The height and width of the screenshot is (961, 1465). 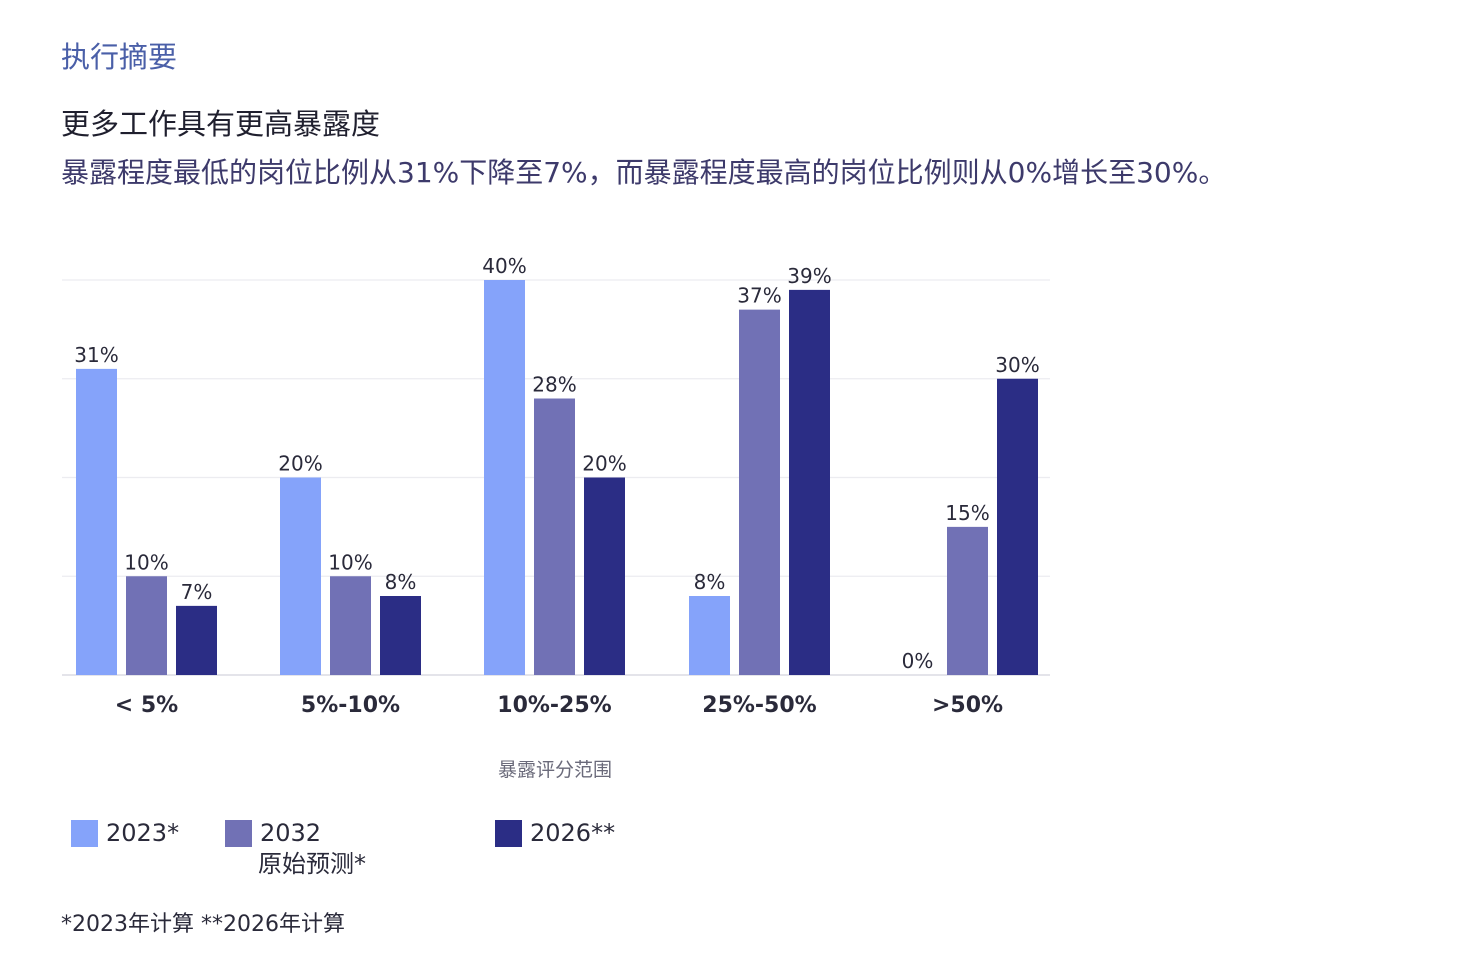 I want to click on legend-label-line: 原始预测*, so click(x=312, y=864).